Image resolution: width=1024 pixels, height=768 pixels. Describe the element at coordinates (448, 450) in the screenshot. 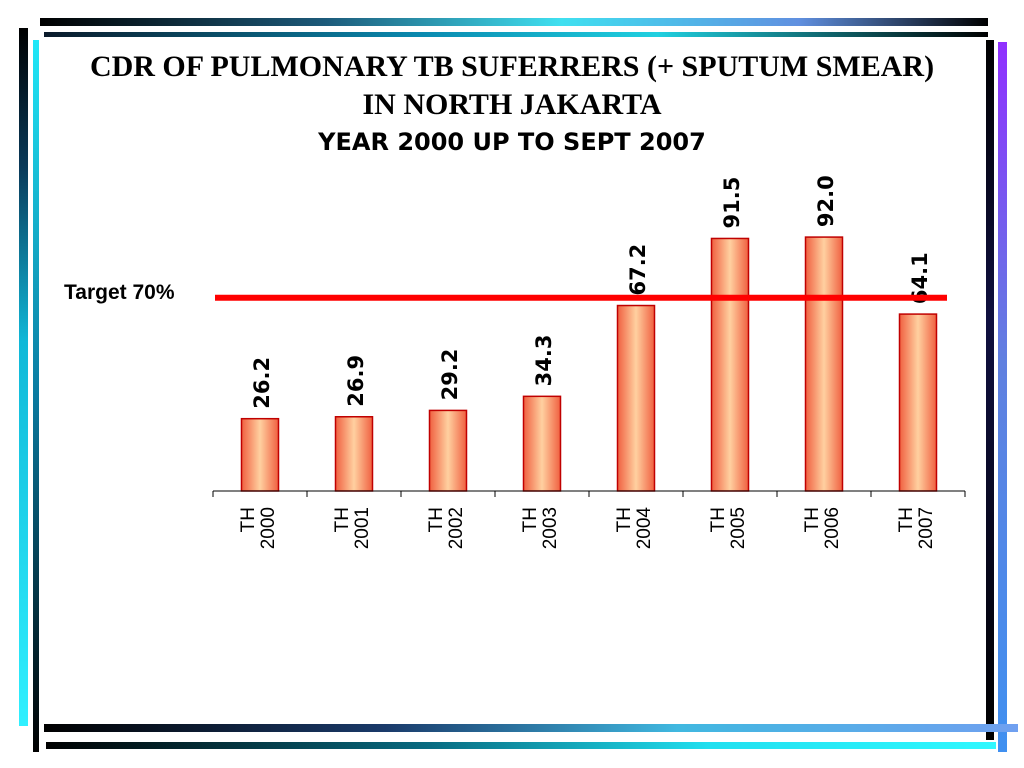

I see `bar-2002` at that location.